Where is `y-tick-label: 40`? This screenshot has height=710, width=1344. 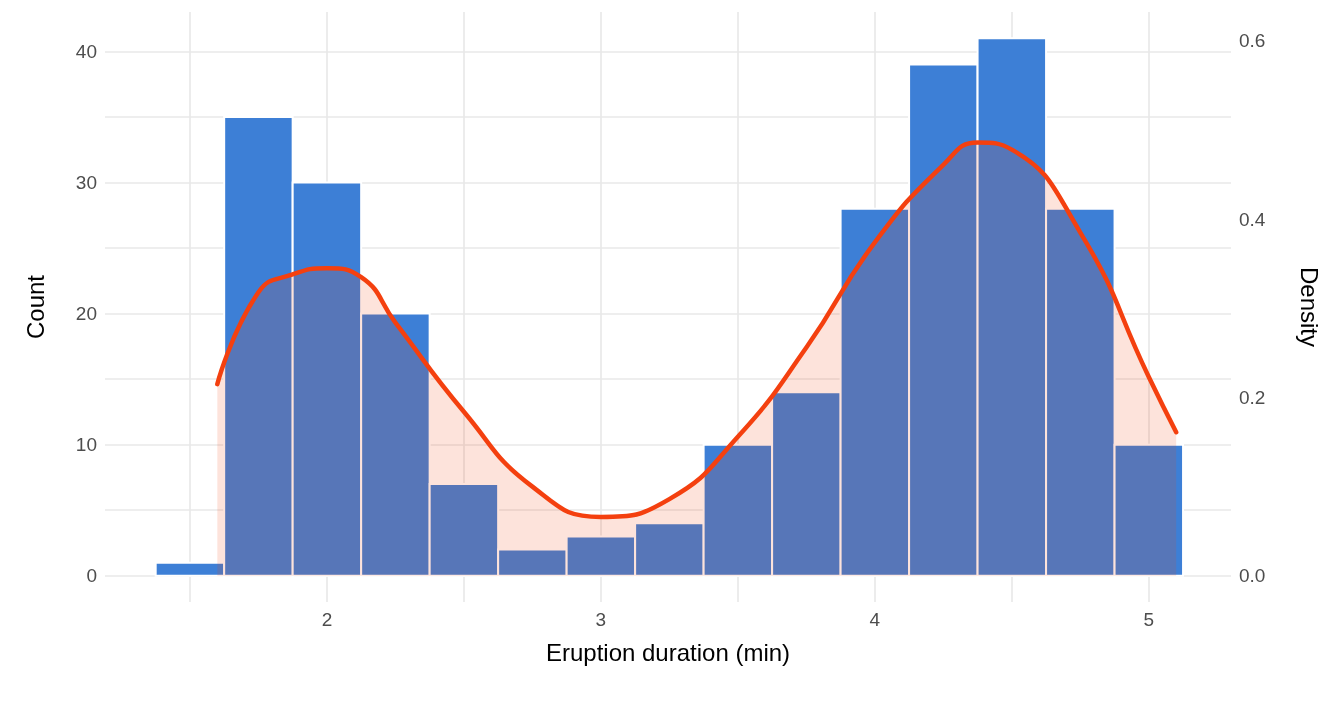 y-tick-label: 40 is located at coordinates (86, 51).